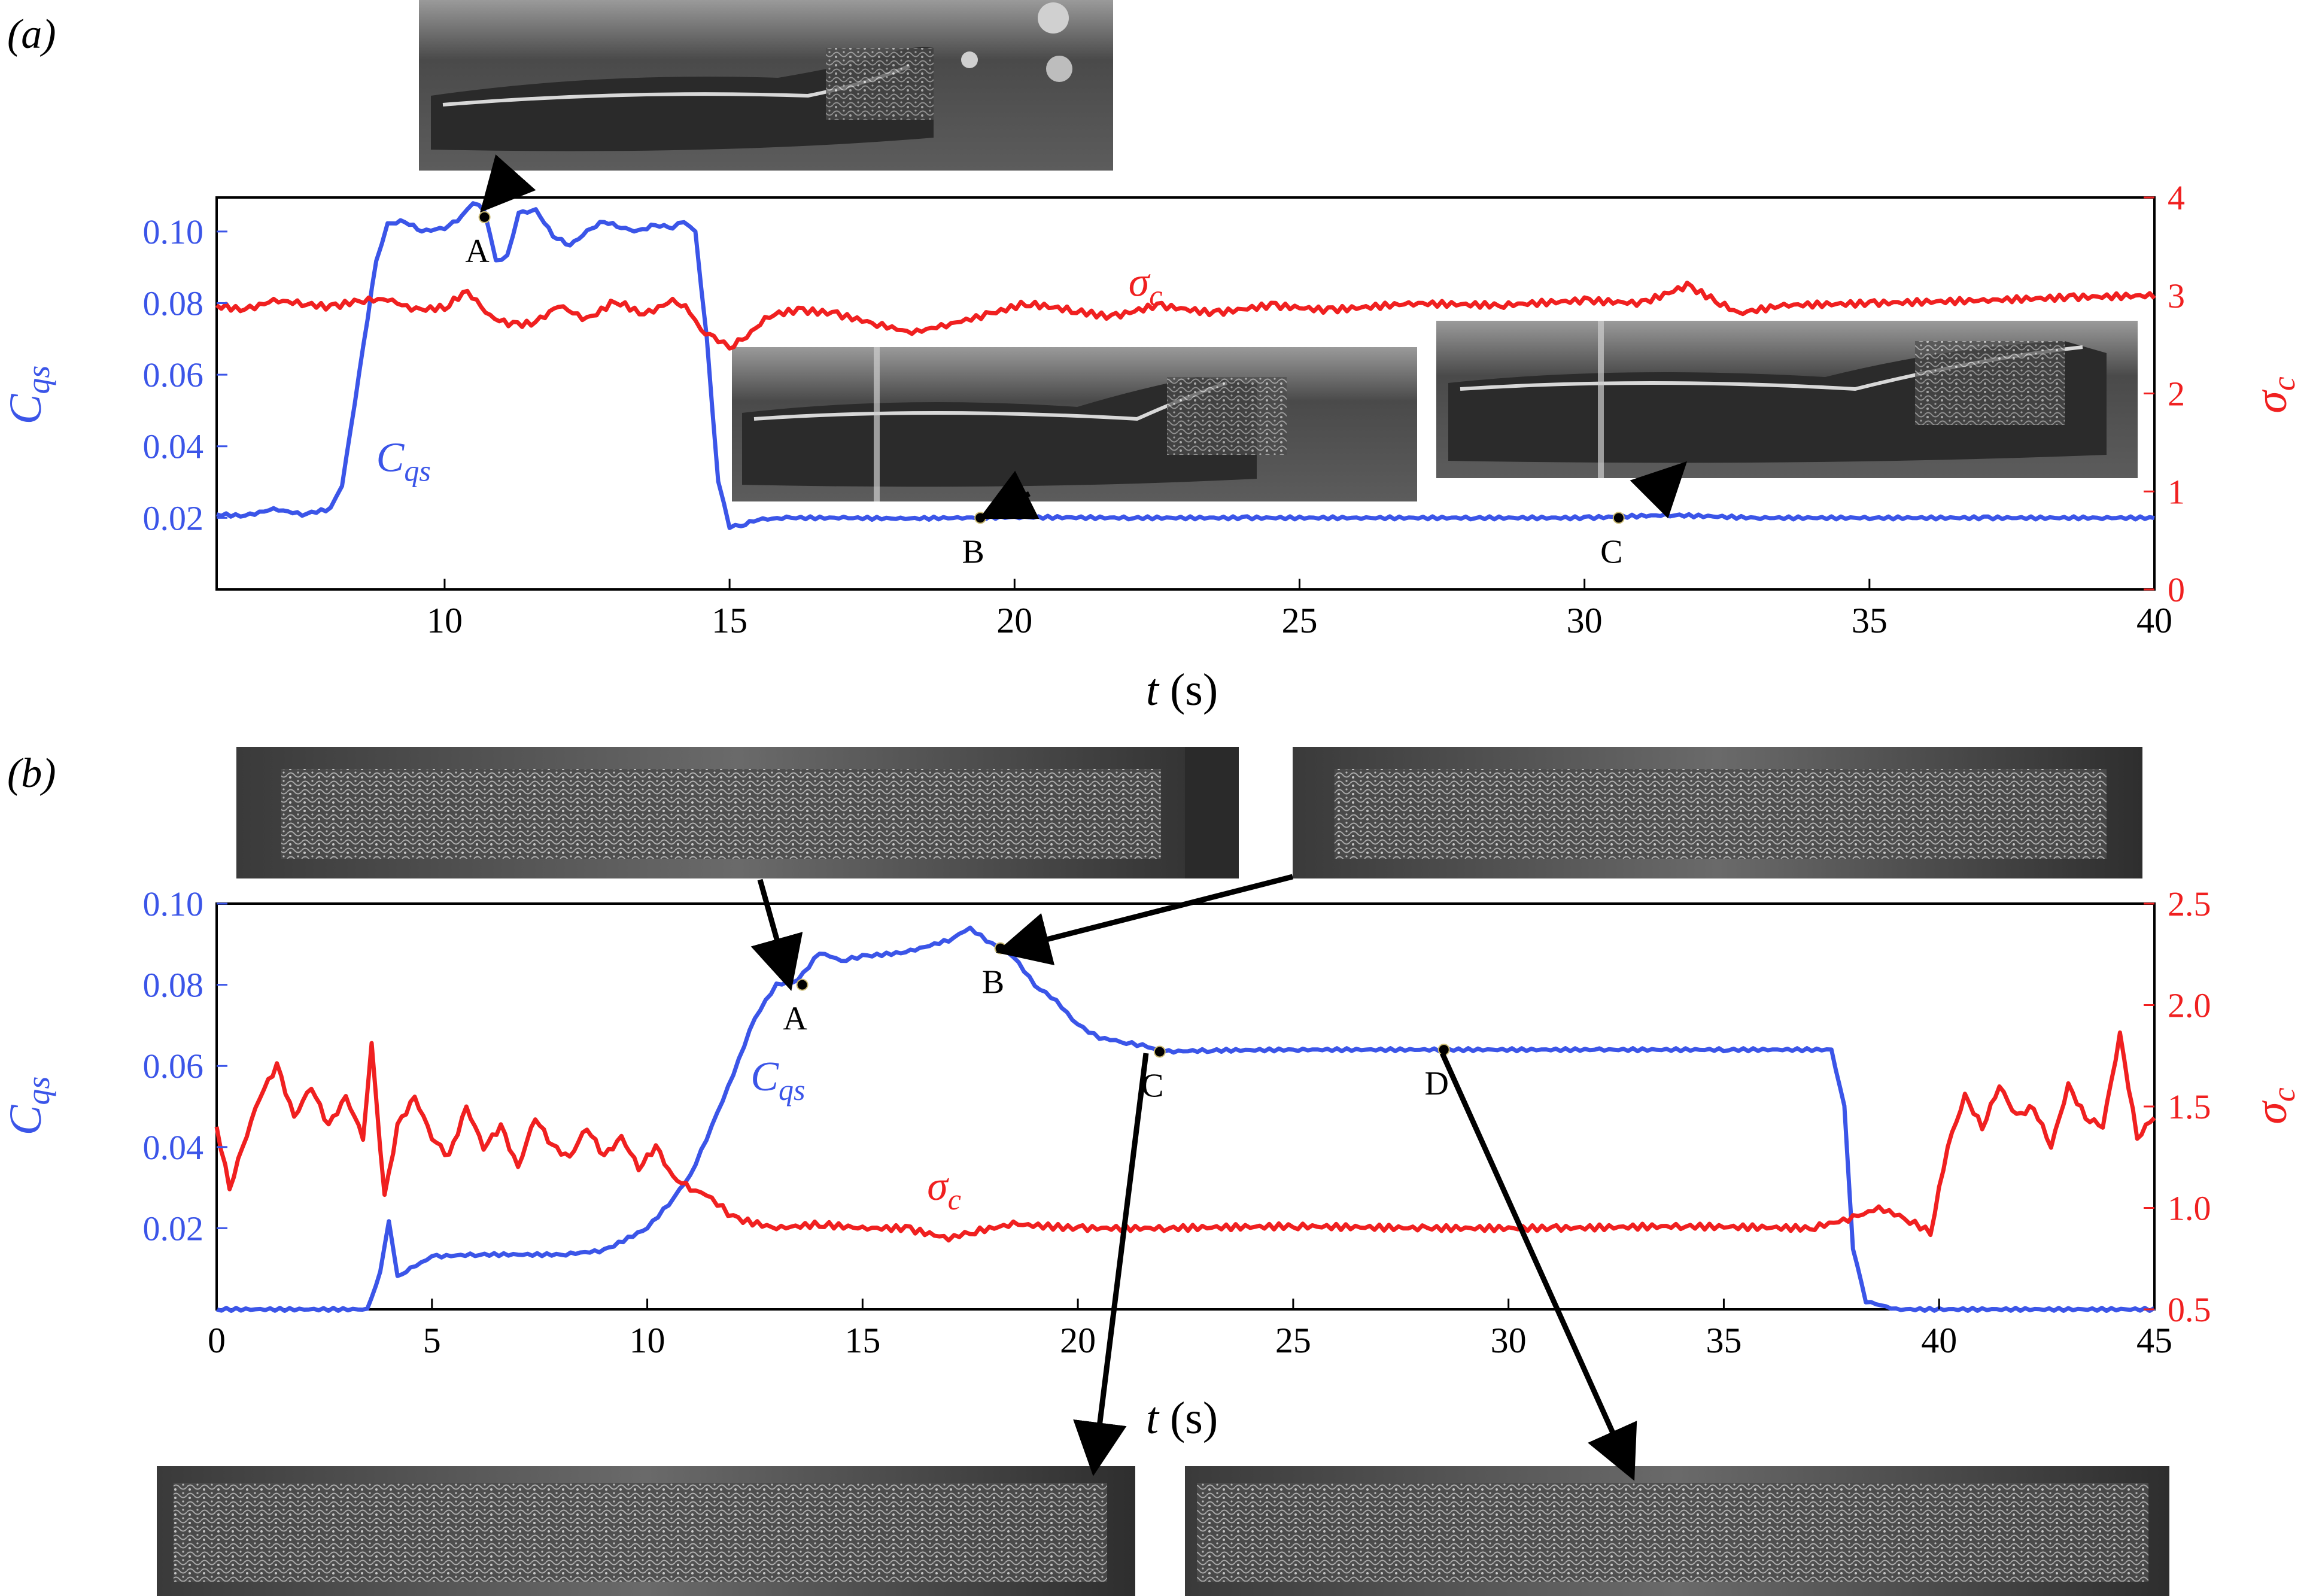 The height and width of the screenshot is (1596, 2316). What do you see at coordinates (1182, 690) in the screenshot?
I see `panel-a-xlabel: t (s)` at bounding box center [1182, 690].